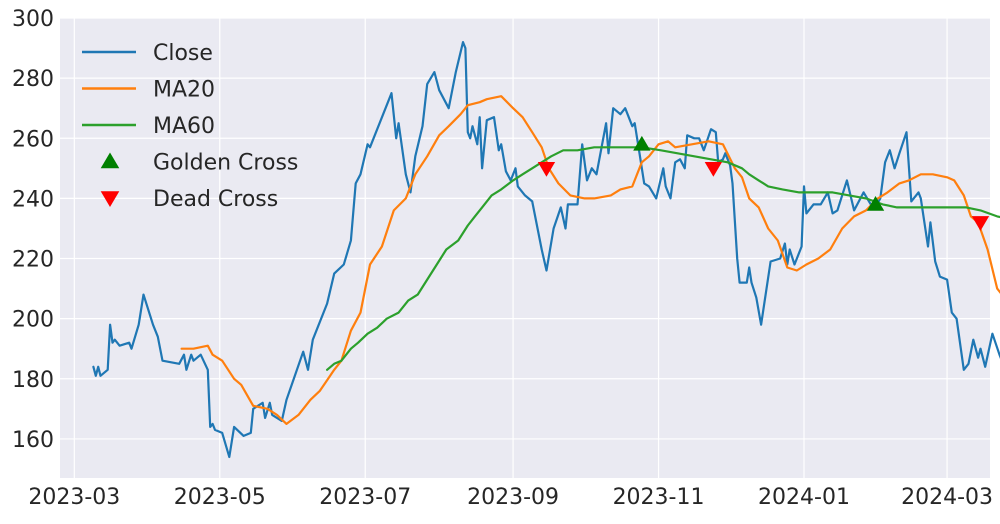 The image size is (1000, 524). Describe the element at coordinates (33, 199) in the screenshot. I see `y-tick-label: 240` at that location.